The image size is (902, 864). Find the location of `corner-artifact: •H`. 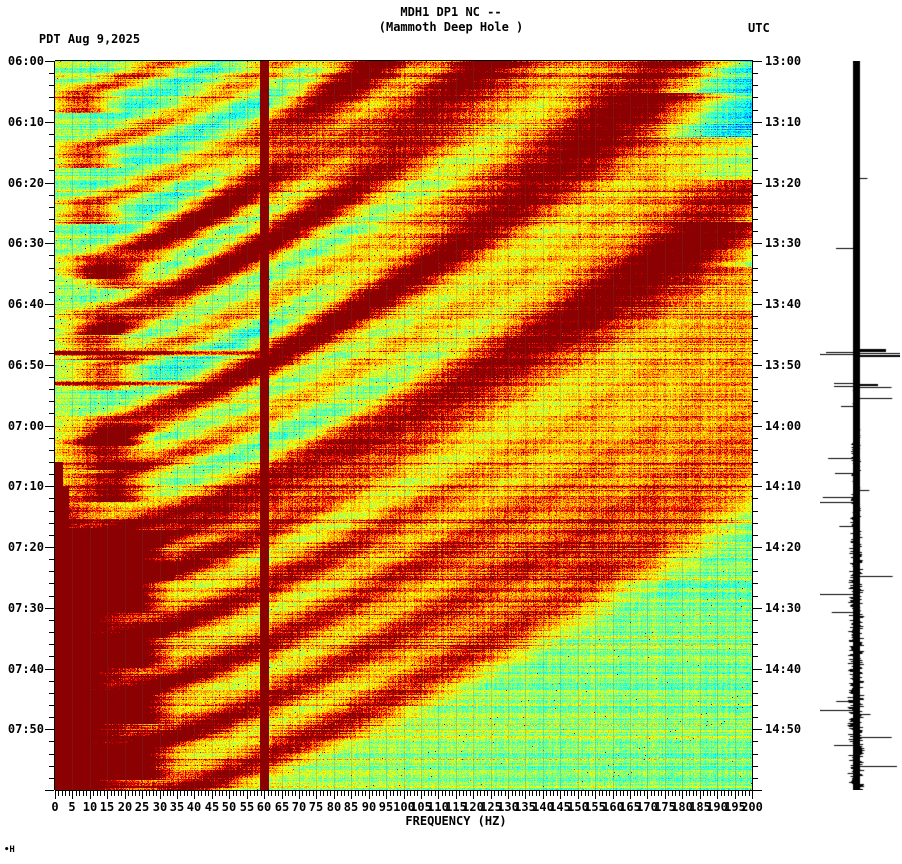

corner-artifact: •H is located at coordinates (9, 850).